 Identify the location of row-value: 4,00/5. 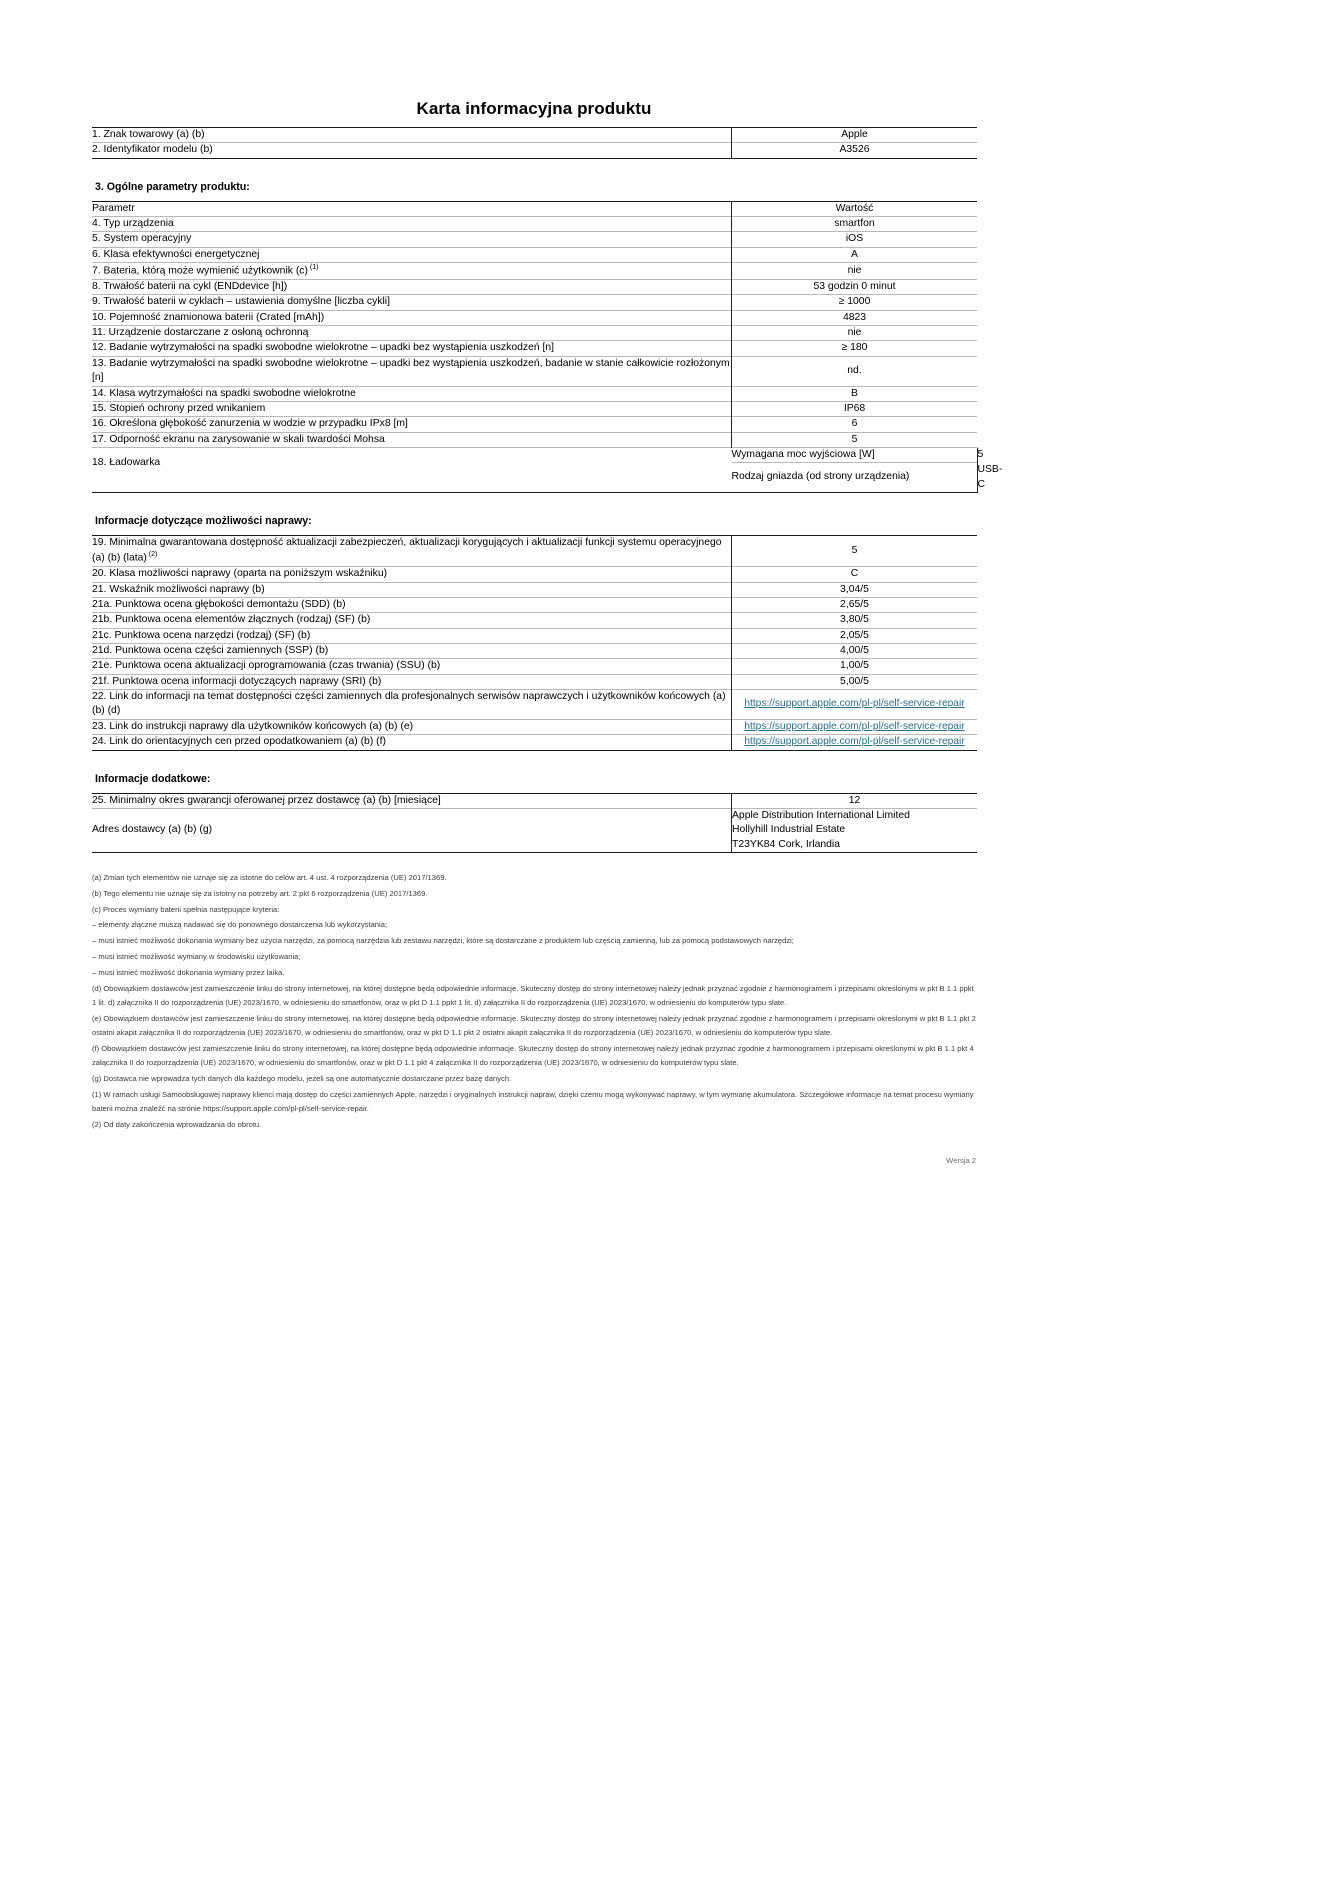
(854, 650).